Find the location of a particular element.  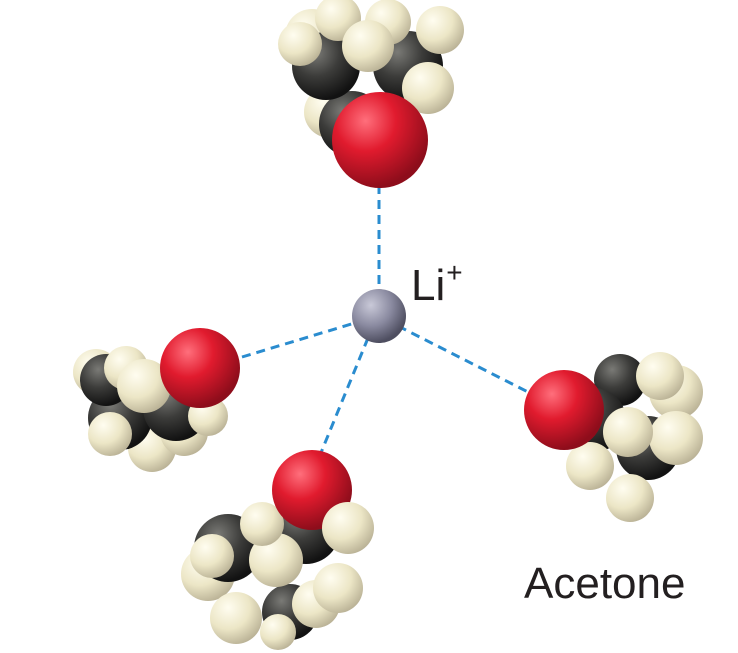

ion-symbol: Li is located at coordinates (428, 285).